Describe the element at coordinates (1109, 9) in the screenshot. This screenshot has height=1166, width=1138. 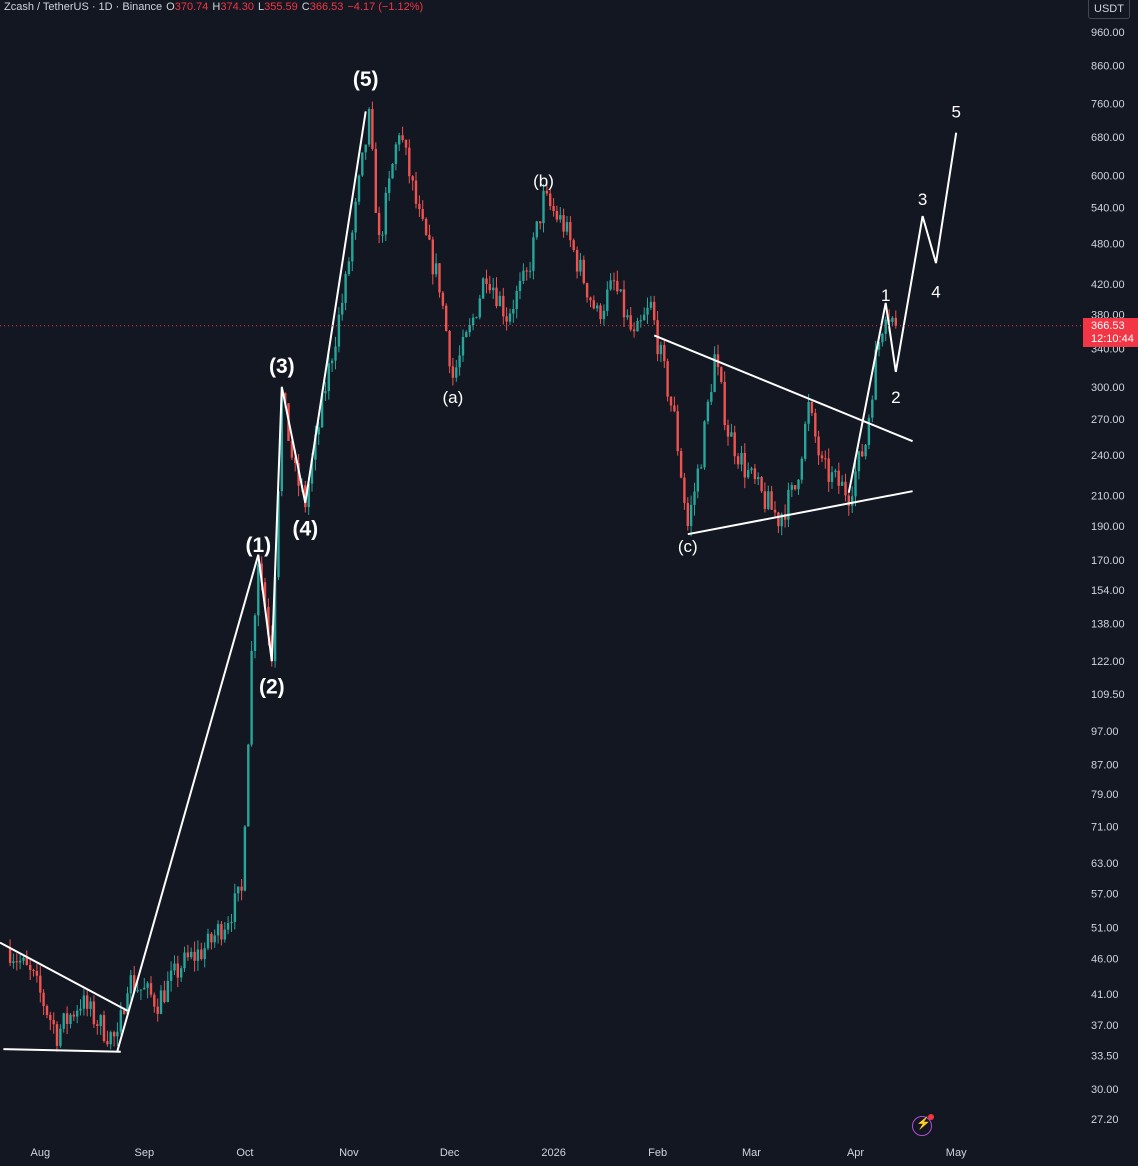
I see `currency-selector: USDT` at that location.